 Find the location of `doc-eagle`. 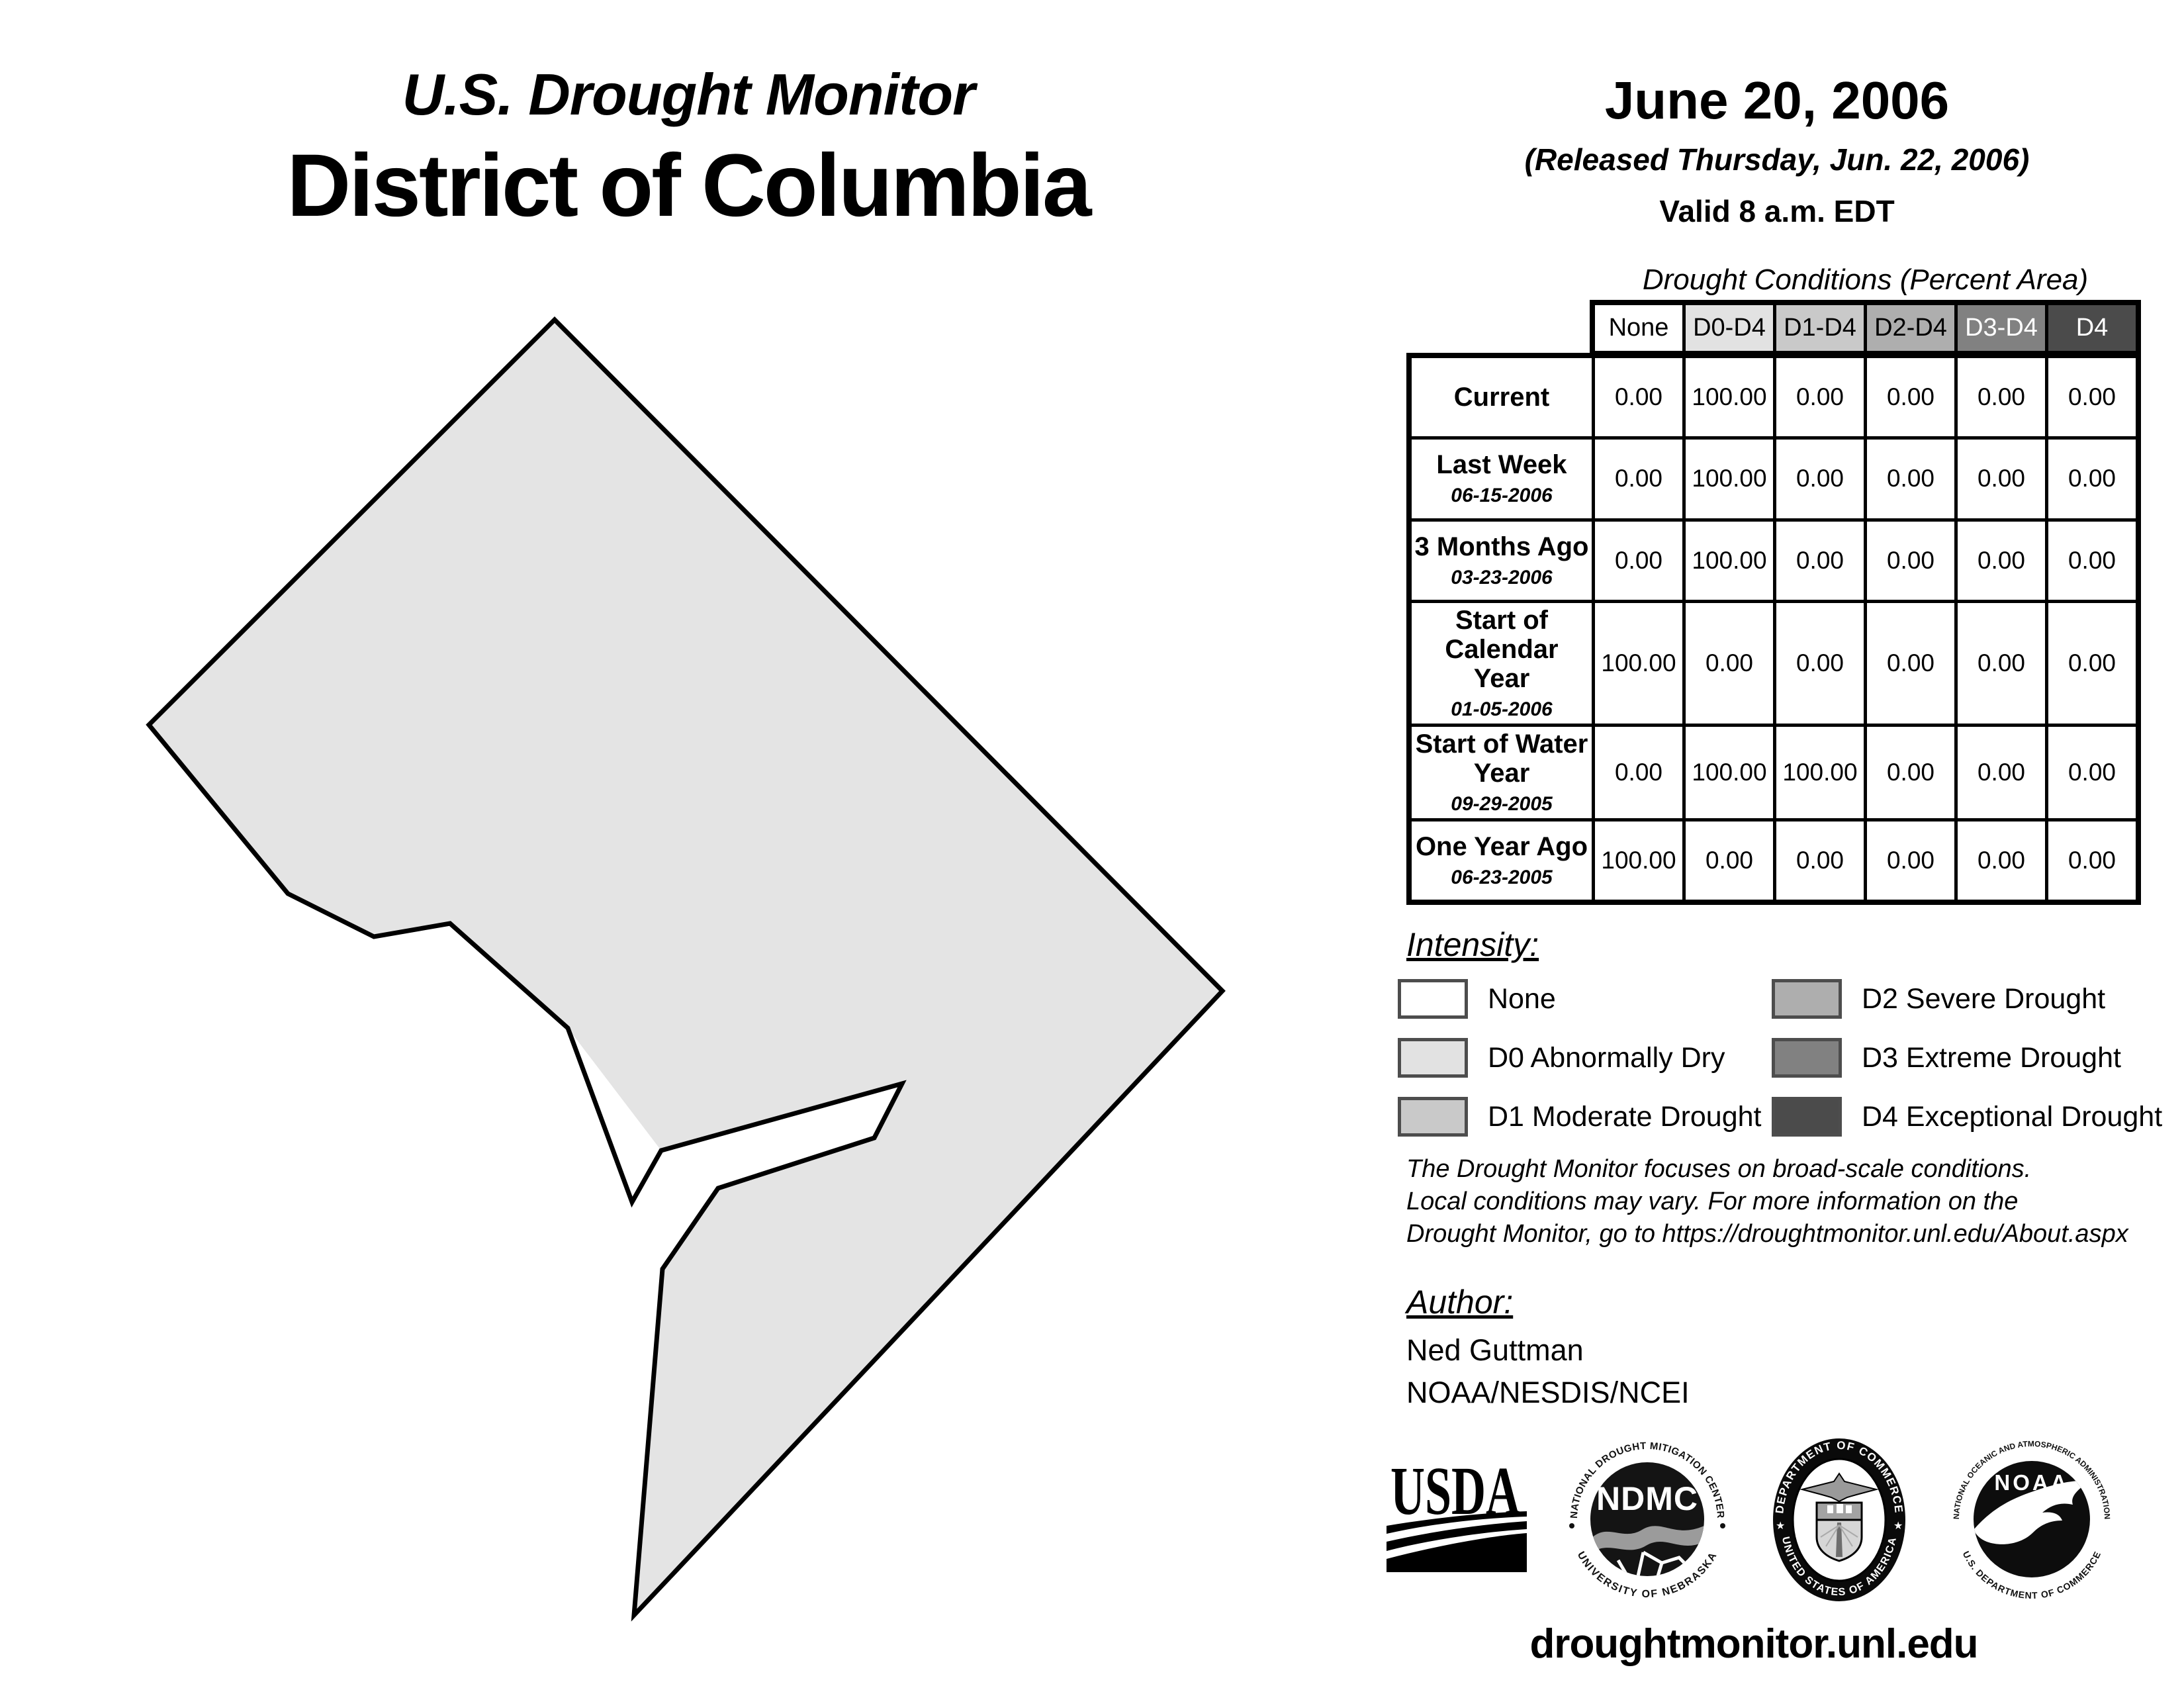

doc-eagle is located at coordinates (1839, 1487).